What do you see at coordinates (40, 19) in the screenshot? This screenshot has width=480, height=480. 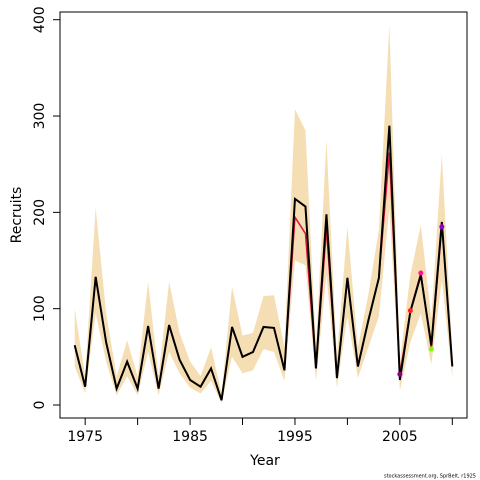 I see `y-tick-label: 400` at bounding box center [40, 19].